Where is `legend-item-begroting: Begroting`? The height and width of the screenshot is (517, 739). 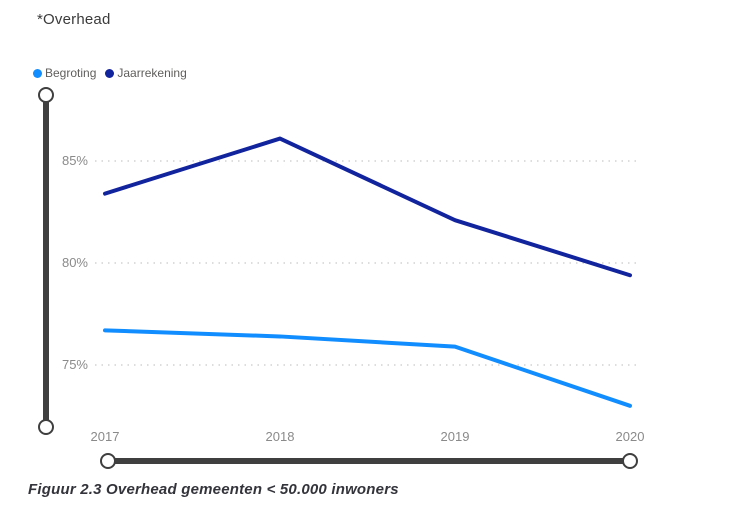
legend-item-begroting: Begroting is located at coordinates (64, 73).